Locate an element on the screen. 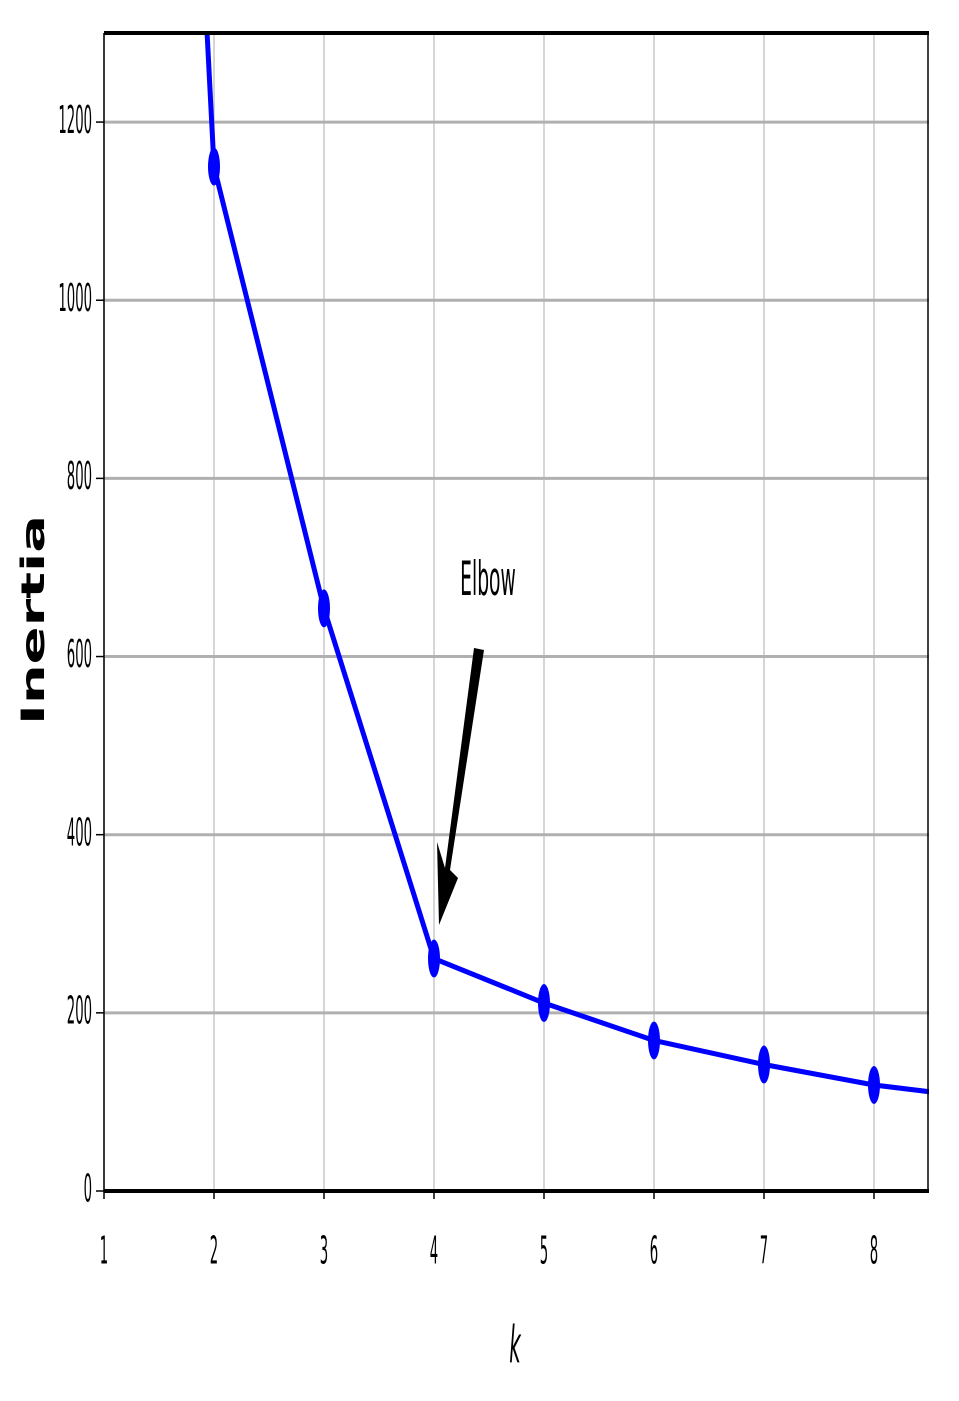  x-tick-label: 5 is located at coordinates (544, 1250).